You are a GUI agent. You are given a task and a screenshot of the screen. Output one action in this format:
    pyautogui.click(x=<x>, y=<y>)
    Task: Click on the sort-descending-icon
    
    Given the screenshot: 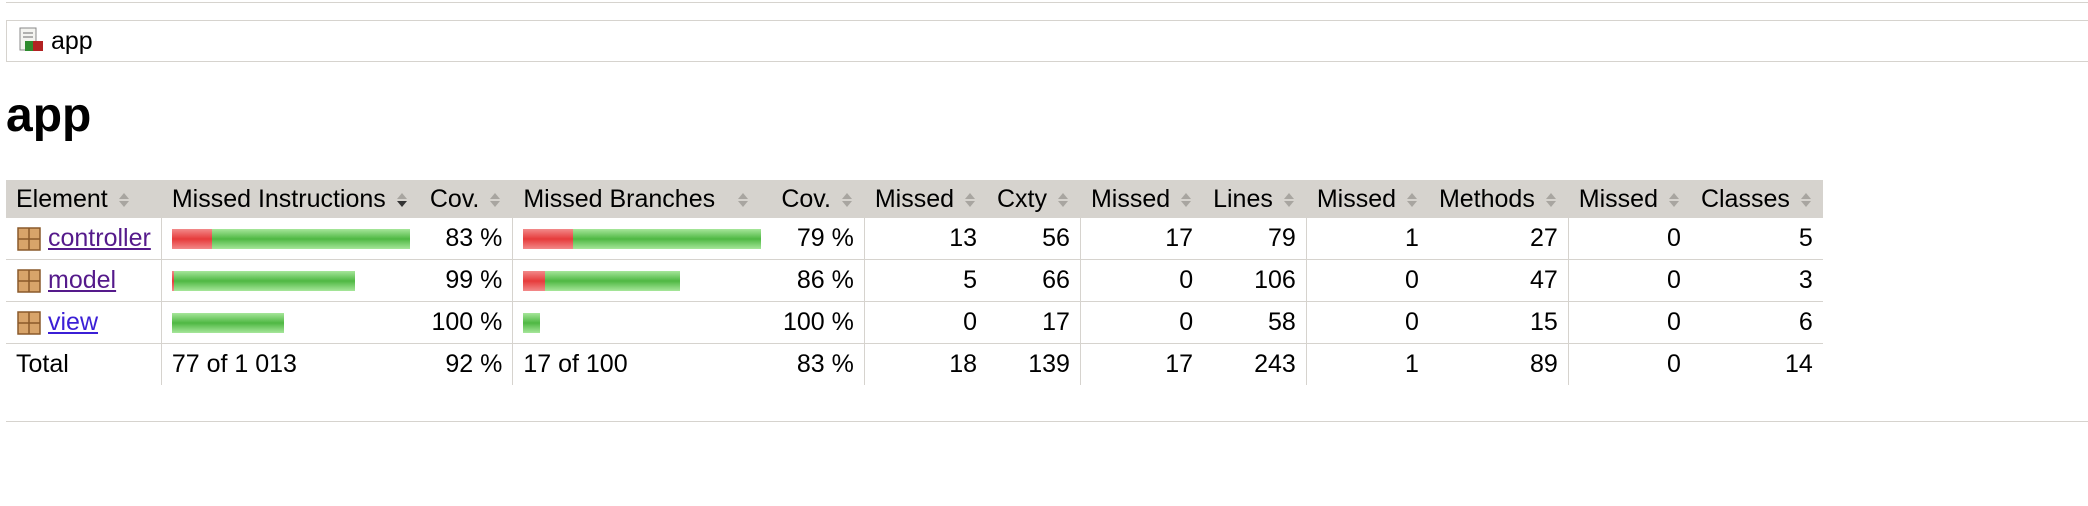 What is the action you would take?
    pyautogui.click(x=401, y=199)
    